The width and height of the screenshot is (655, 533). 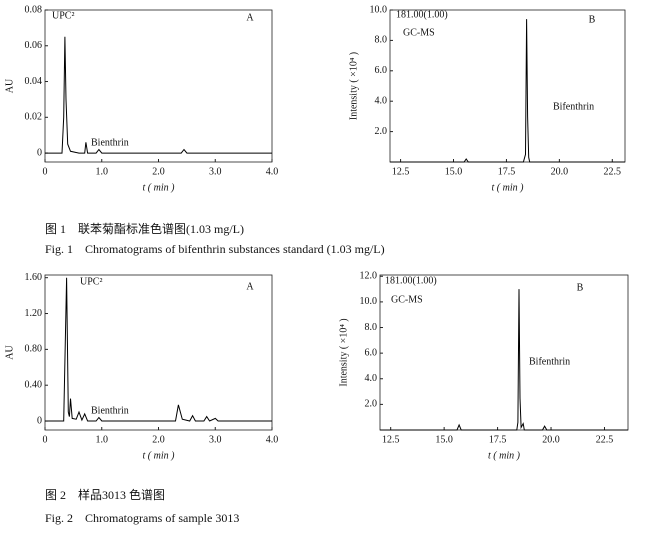 I want to click on y-tick-label: 1.20, so click(x=34, y=313).